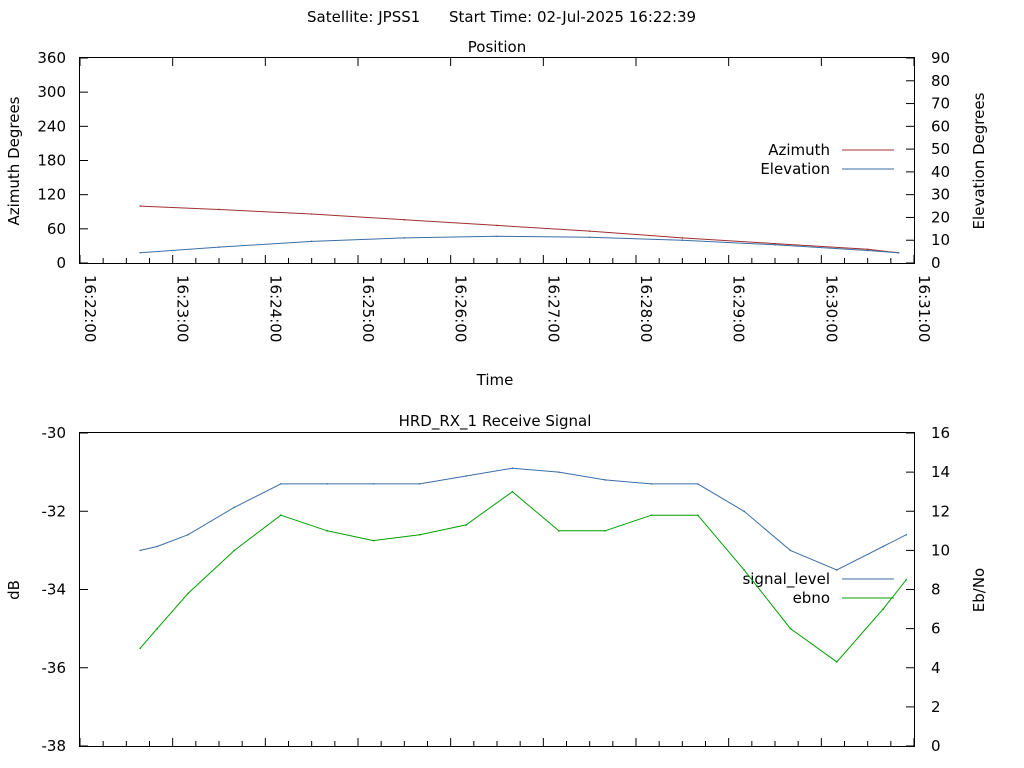  What do you see at coordinates (936, 590) in the screenshot?
I see `y2-tick-label: 8` at bounding box center [936, 590].